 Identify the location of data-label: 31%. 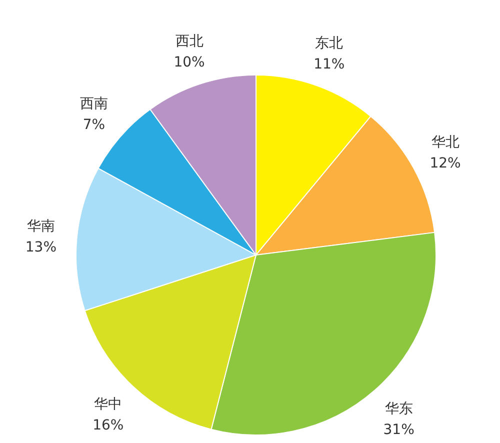
(398, 430).